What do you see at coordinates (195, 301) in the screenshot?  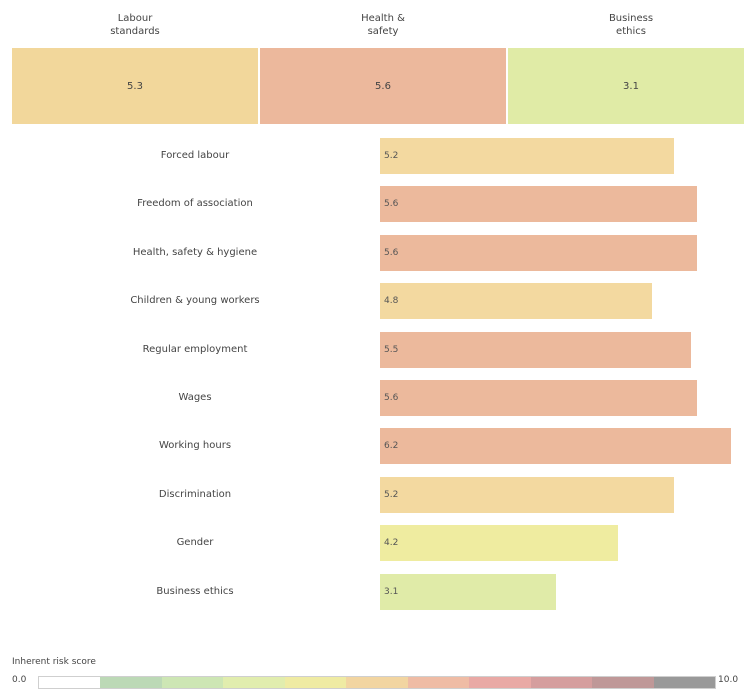 I see `issue-label: Children & young workers` at bounding box center [195, 301].